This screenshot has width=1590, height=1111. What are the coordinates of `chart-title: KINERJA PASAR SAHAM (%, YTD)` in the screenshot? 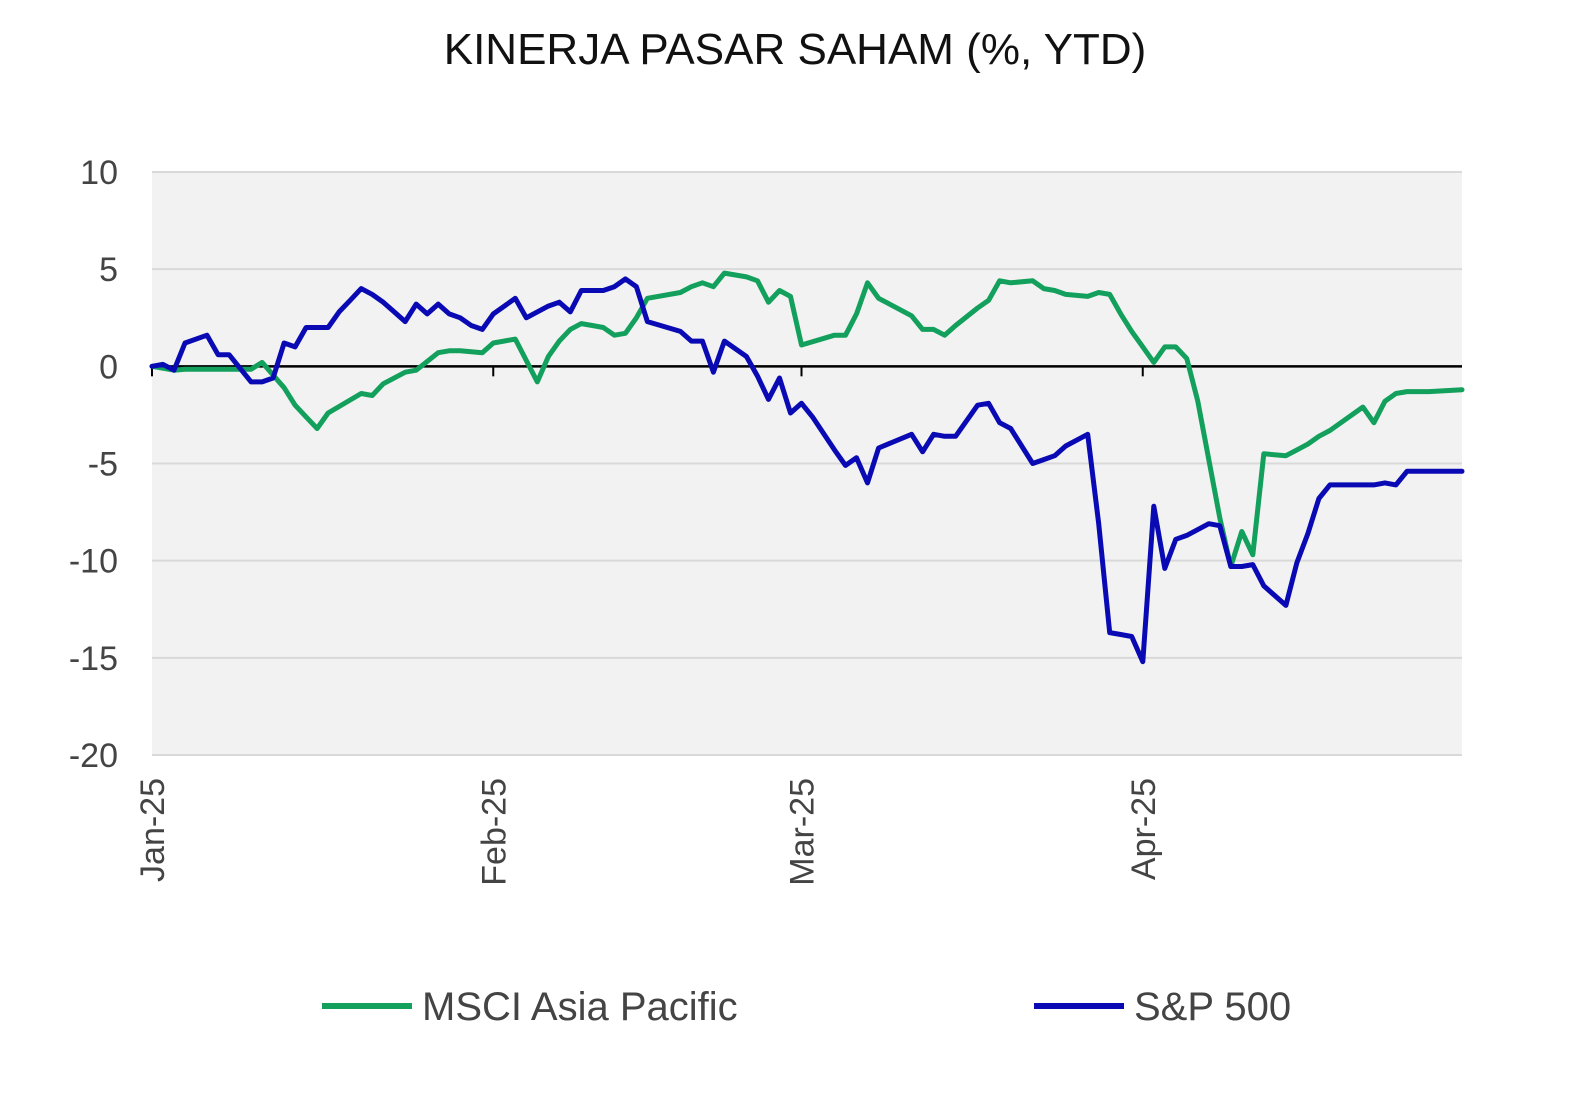 It's located at (795, 49).